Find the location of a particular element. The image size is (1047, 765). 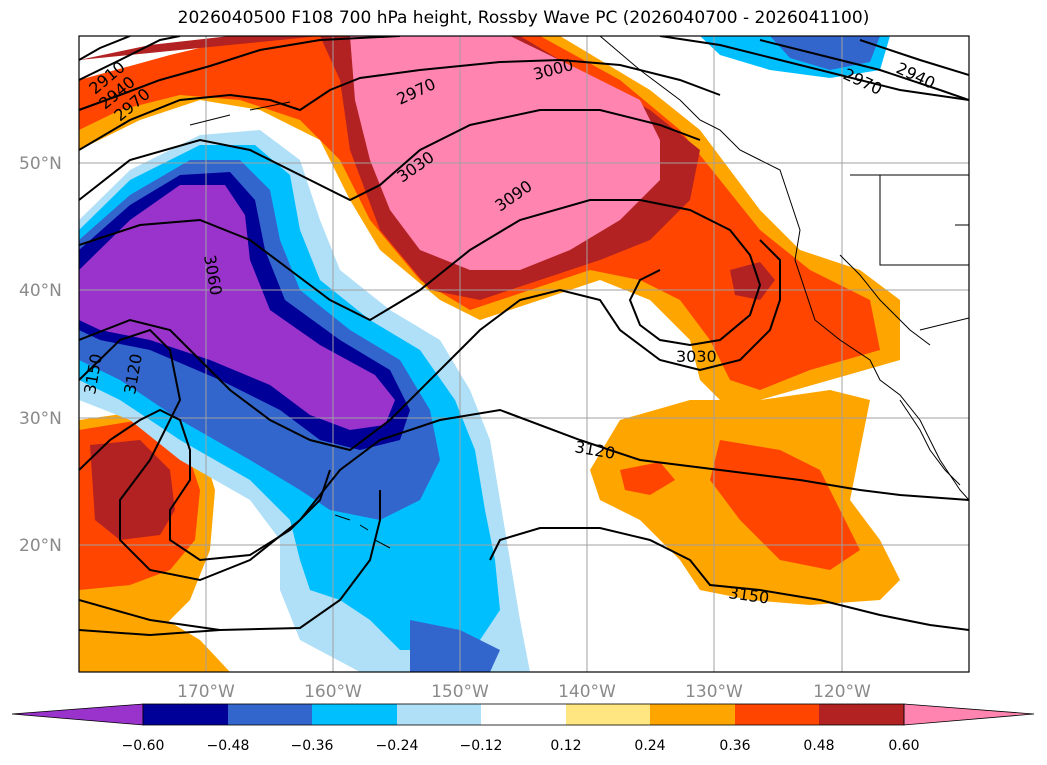

anomaly-negative-south is located at coordinates (455, 646).